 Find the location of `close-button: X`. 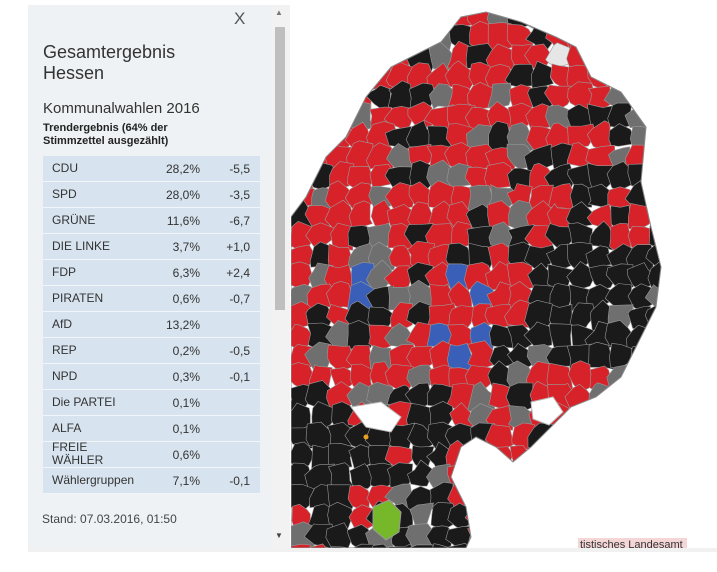

close-button: X is located at coordinates (240, 18).